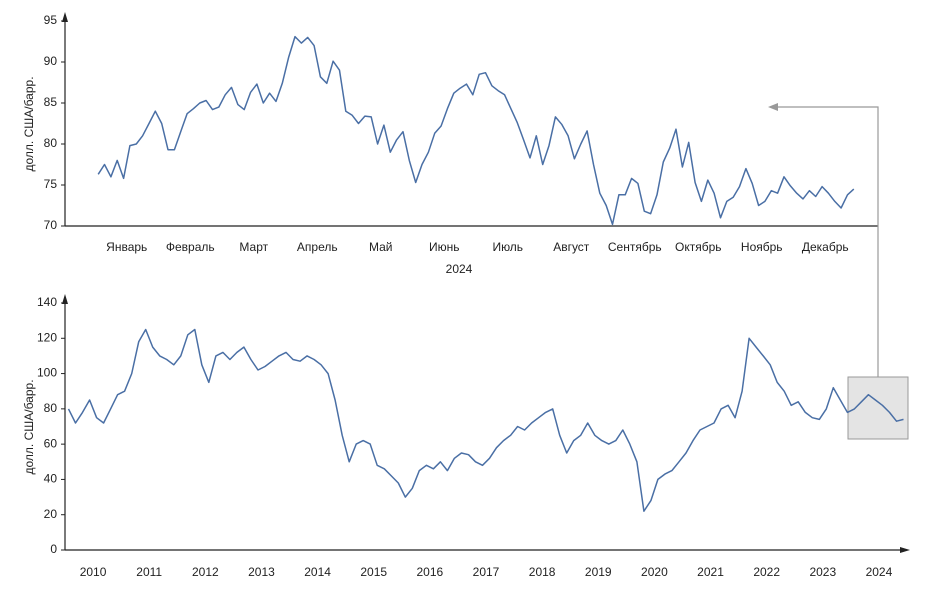  Describe the element at coordinates (879, 572) in the screenshot. I see `x-tick-label: 2024` at that location.